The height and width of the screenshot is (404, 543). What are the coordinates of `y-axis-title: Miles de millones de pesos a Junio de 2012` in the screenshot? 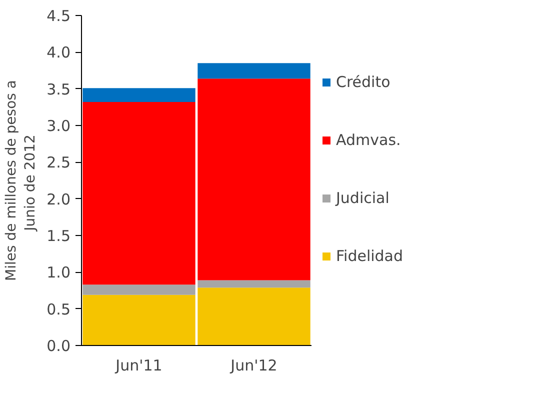 It's located at (21, 180).